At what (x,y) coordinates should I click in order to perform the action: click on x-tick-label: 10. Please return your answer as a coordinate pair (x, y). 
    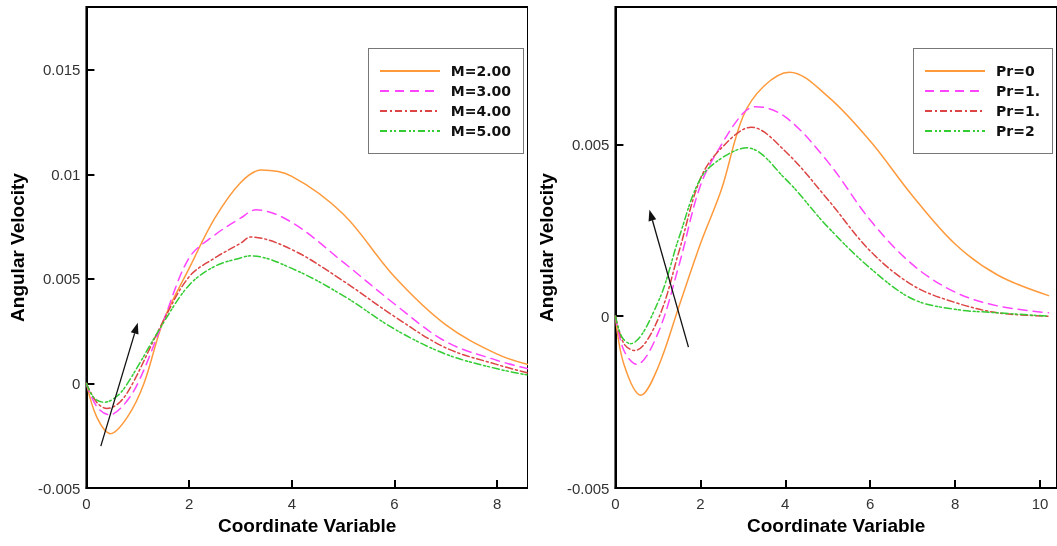
    Looking at the image, I should click on (1040, 503).